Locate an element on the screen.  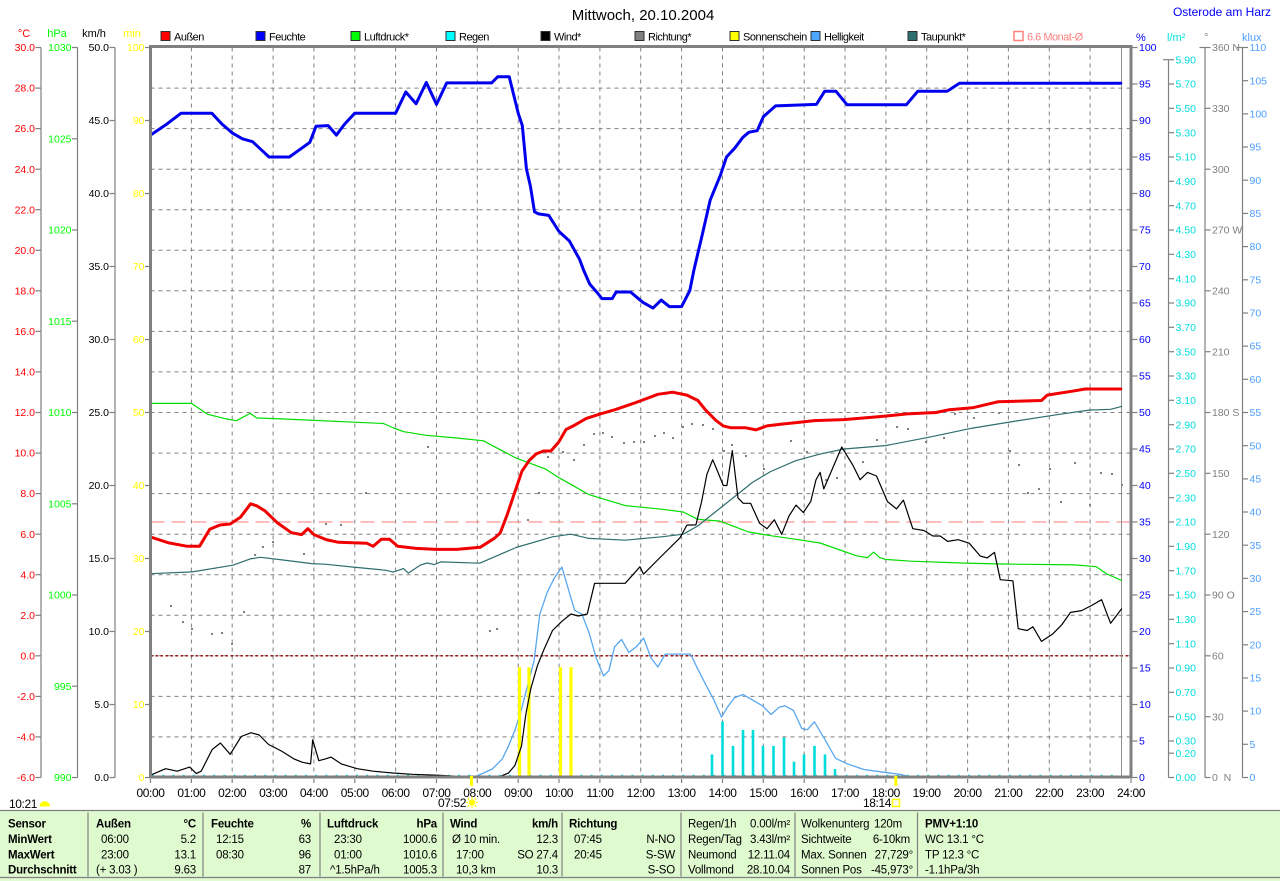
svg-text: 4.10 is located at coordinates (1186, 279).